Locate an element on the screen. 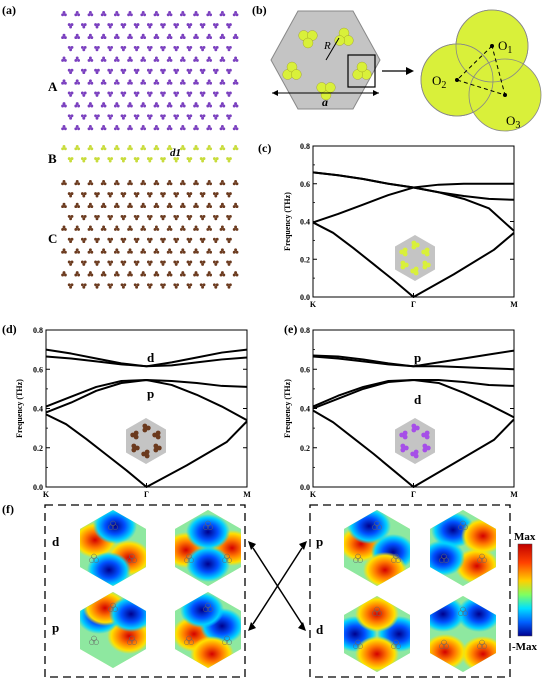  chart-c: 0.0 0.2 0.4 0.6 0.8 K Γ M Frequency (THz) is located at coordinates (400, 225).